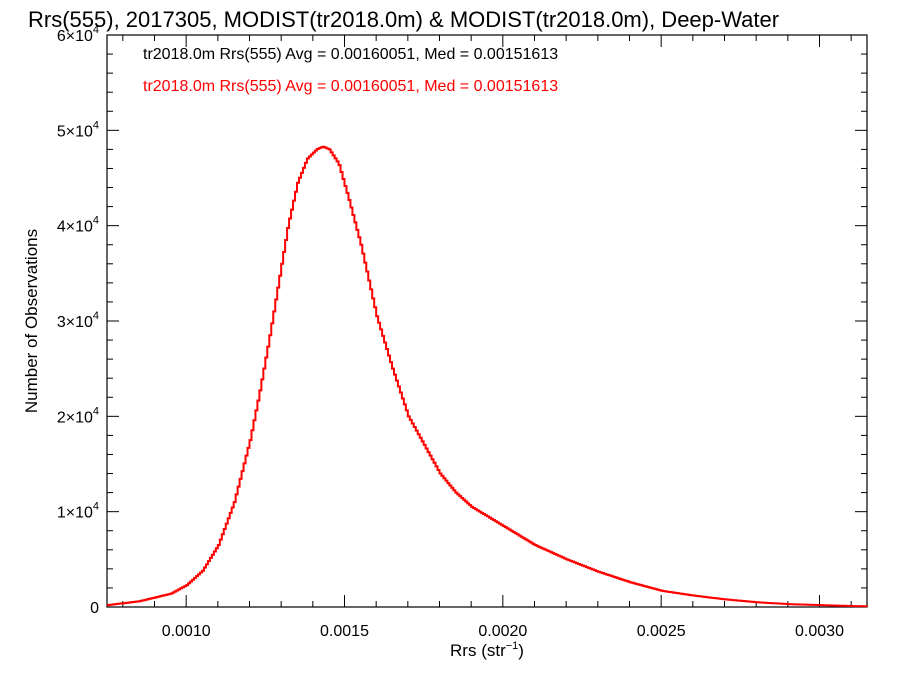 This screenshot has width=900, height=675. I want to click on y-tick-label: 1×10⁴, so click(78, 511).